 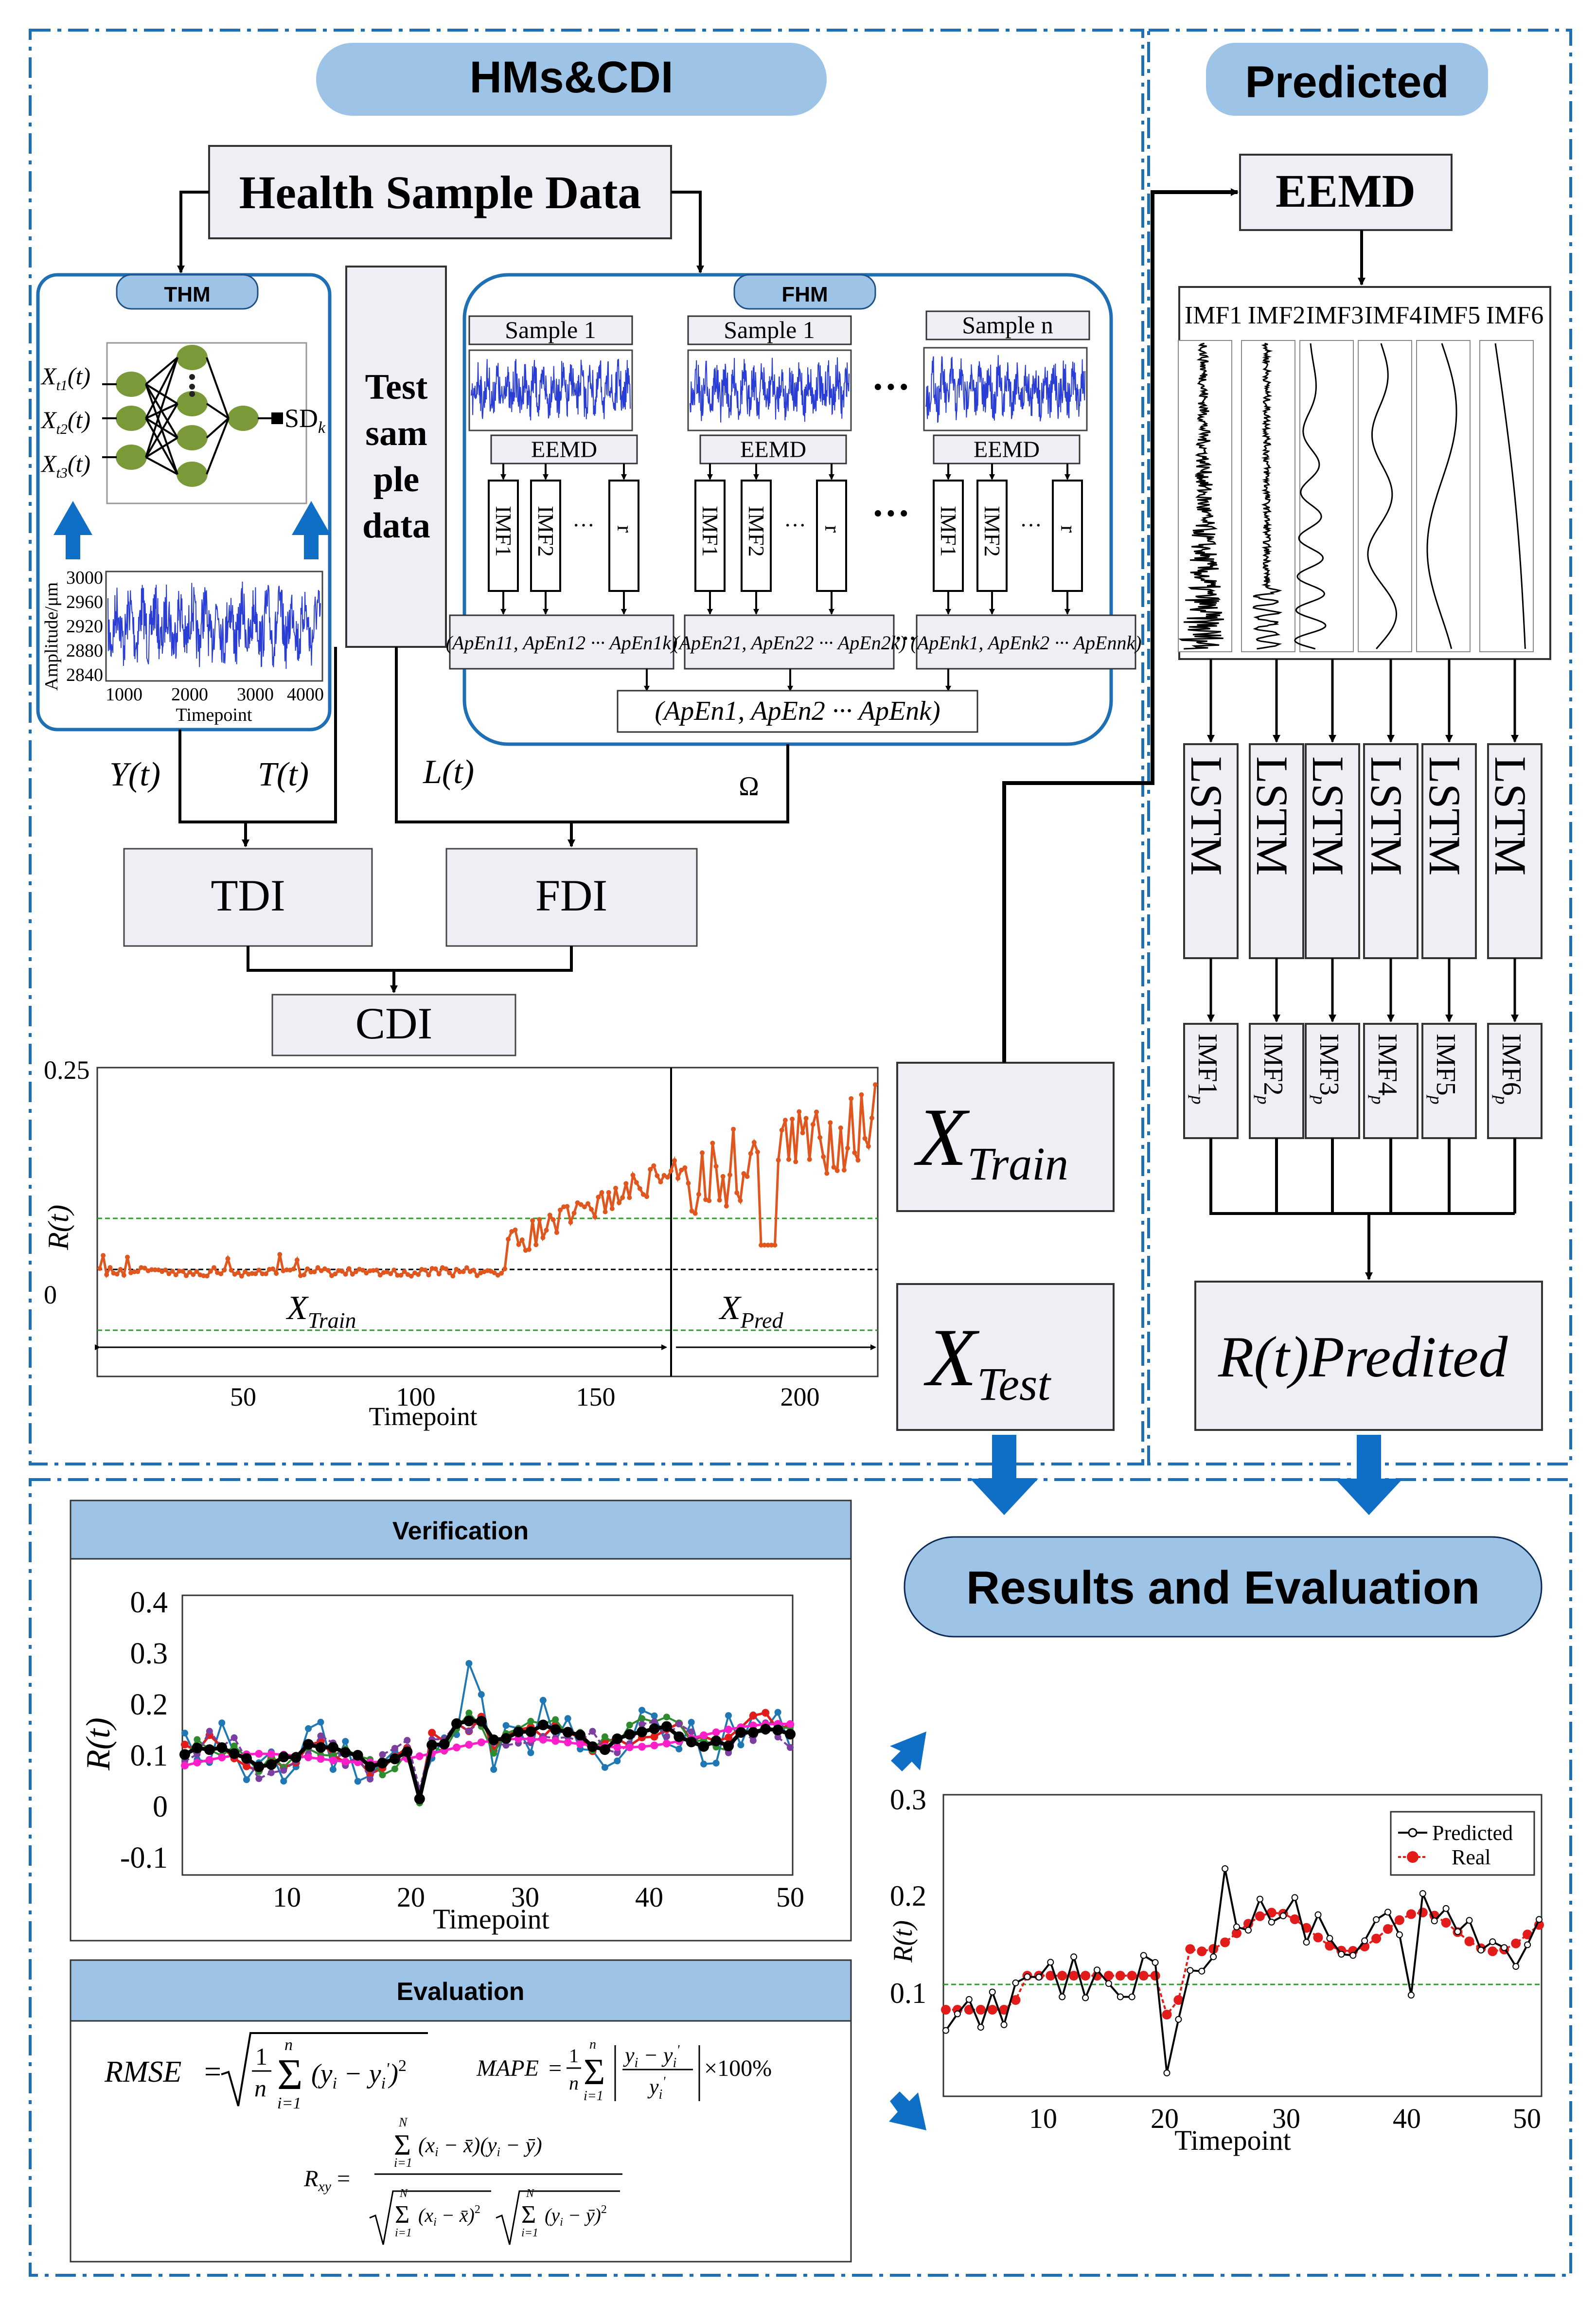 What do you see at coordinates (144, 1858) in the screenshot?
I see `ver-ytick: -0.1` at bounding box center [144, 1858].